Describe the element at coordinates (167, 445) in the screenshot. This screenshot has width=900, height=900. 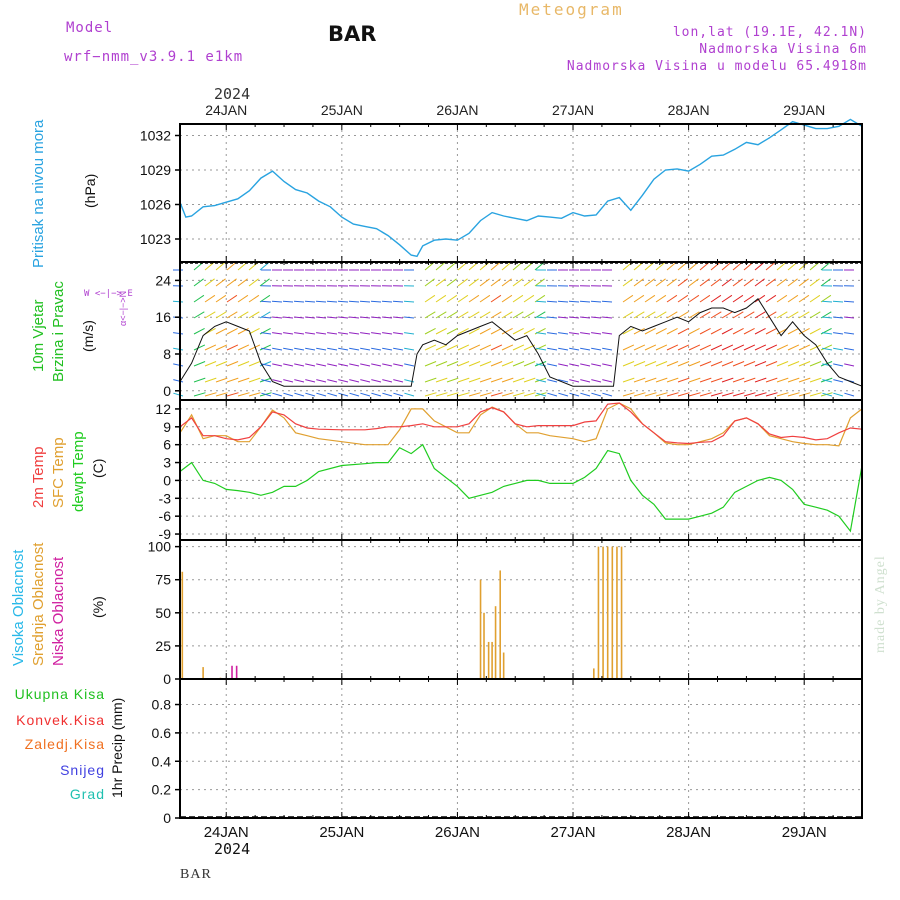
I see `temp-tick-label: 6` at that location.